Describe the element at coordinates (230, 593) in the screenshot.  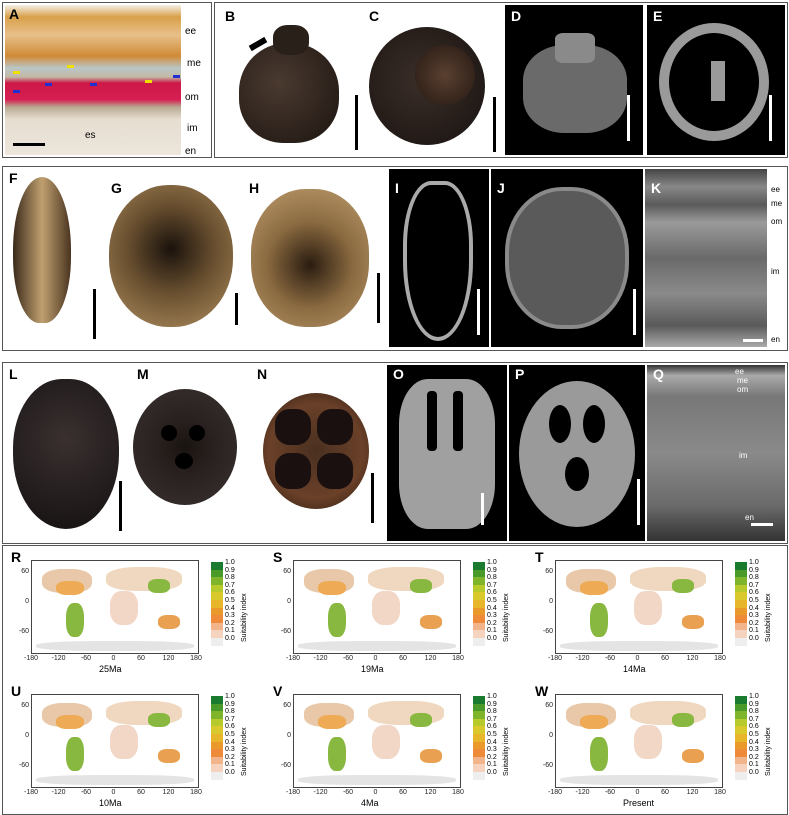
I see `colorbar-tick-label: 0.6` at that location.